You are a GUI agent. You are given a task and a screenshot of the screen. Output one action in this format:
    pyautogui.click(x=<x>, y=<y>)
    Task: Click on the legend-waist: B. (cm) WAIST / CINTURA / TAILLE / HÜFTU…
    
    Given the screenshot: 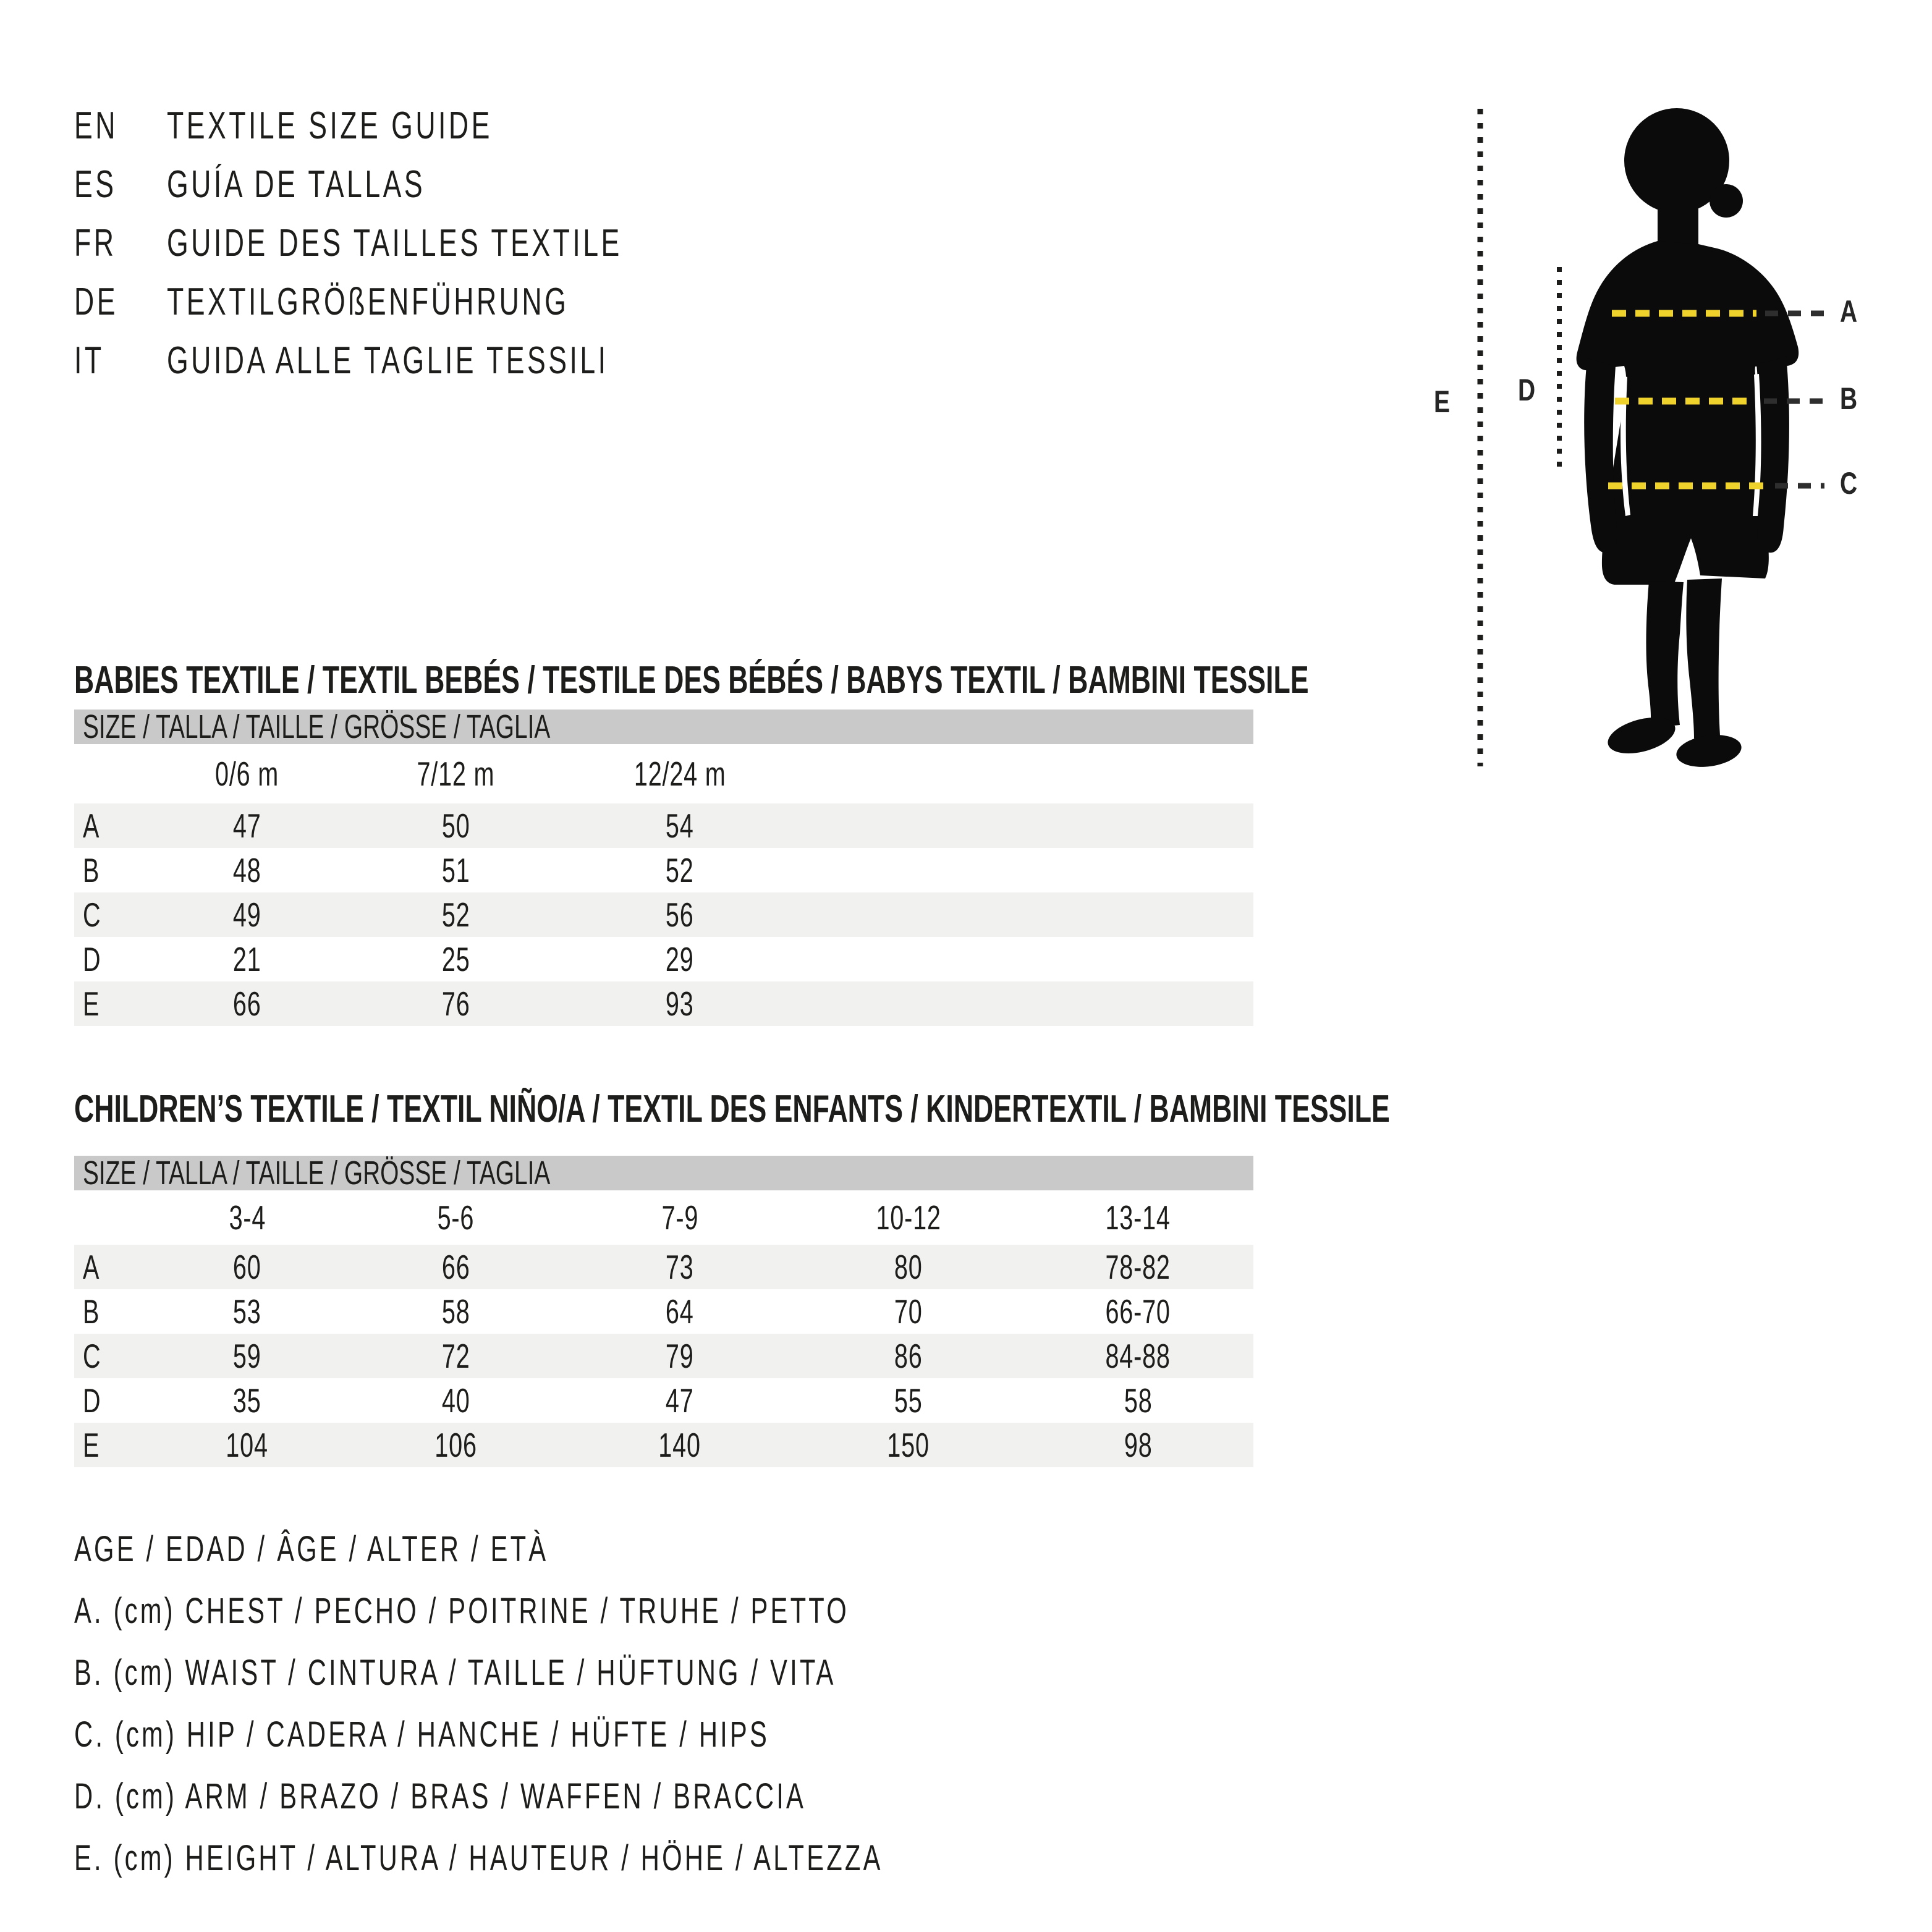 What is the action you would take?
    pyautogui.click(x=455, y=1672)
    